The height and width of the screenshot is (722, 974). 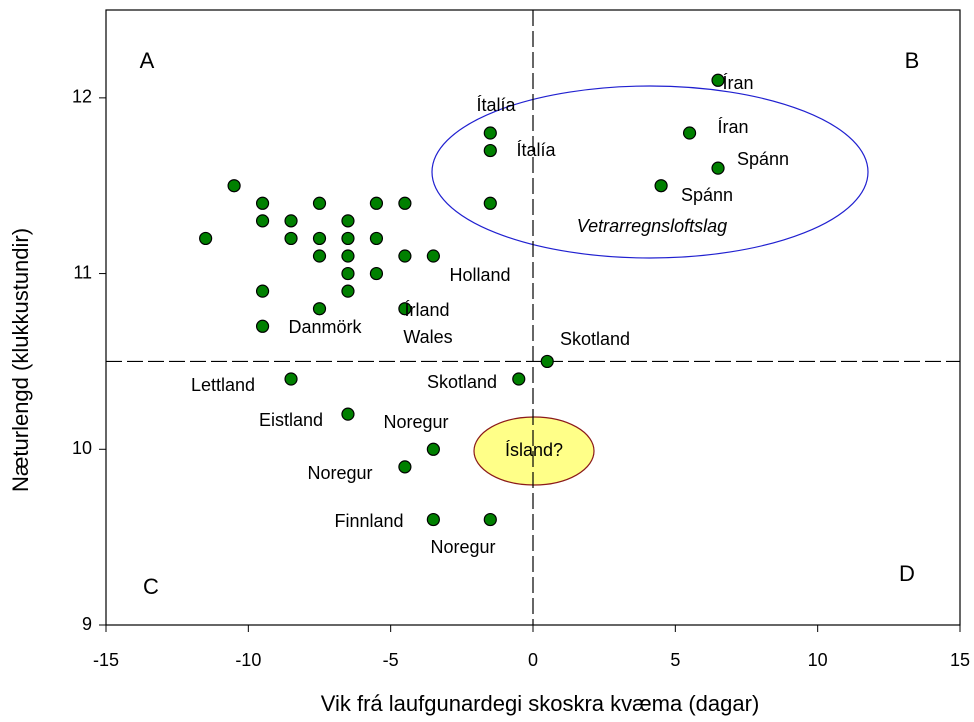 What do you see at coordinates (325, 327) in the screenshot?
I see `annotation: Danmörk` at bounding box center [325, 327].